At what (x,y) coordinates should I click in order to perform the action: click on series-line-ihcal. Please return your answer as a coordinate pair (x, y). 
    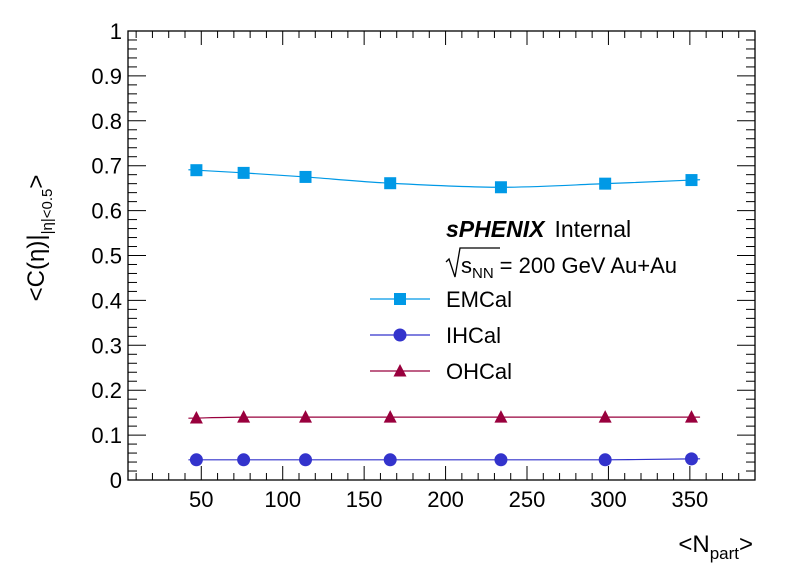
    Looking at the image, I should click on (444, 459).